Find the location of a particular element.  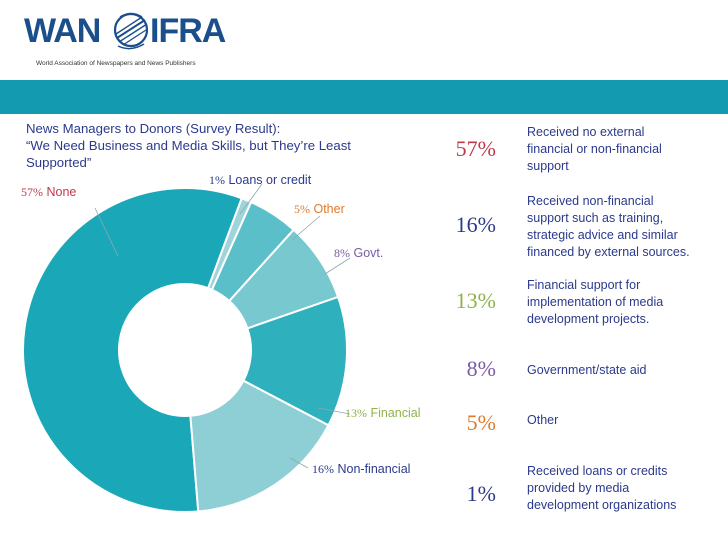

legend-percent-financial: 13% is located at coordinates (475, 300).